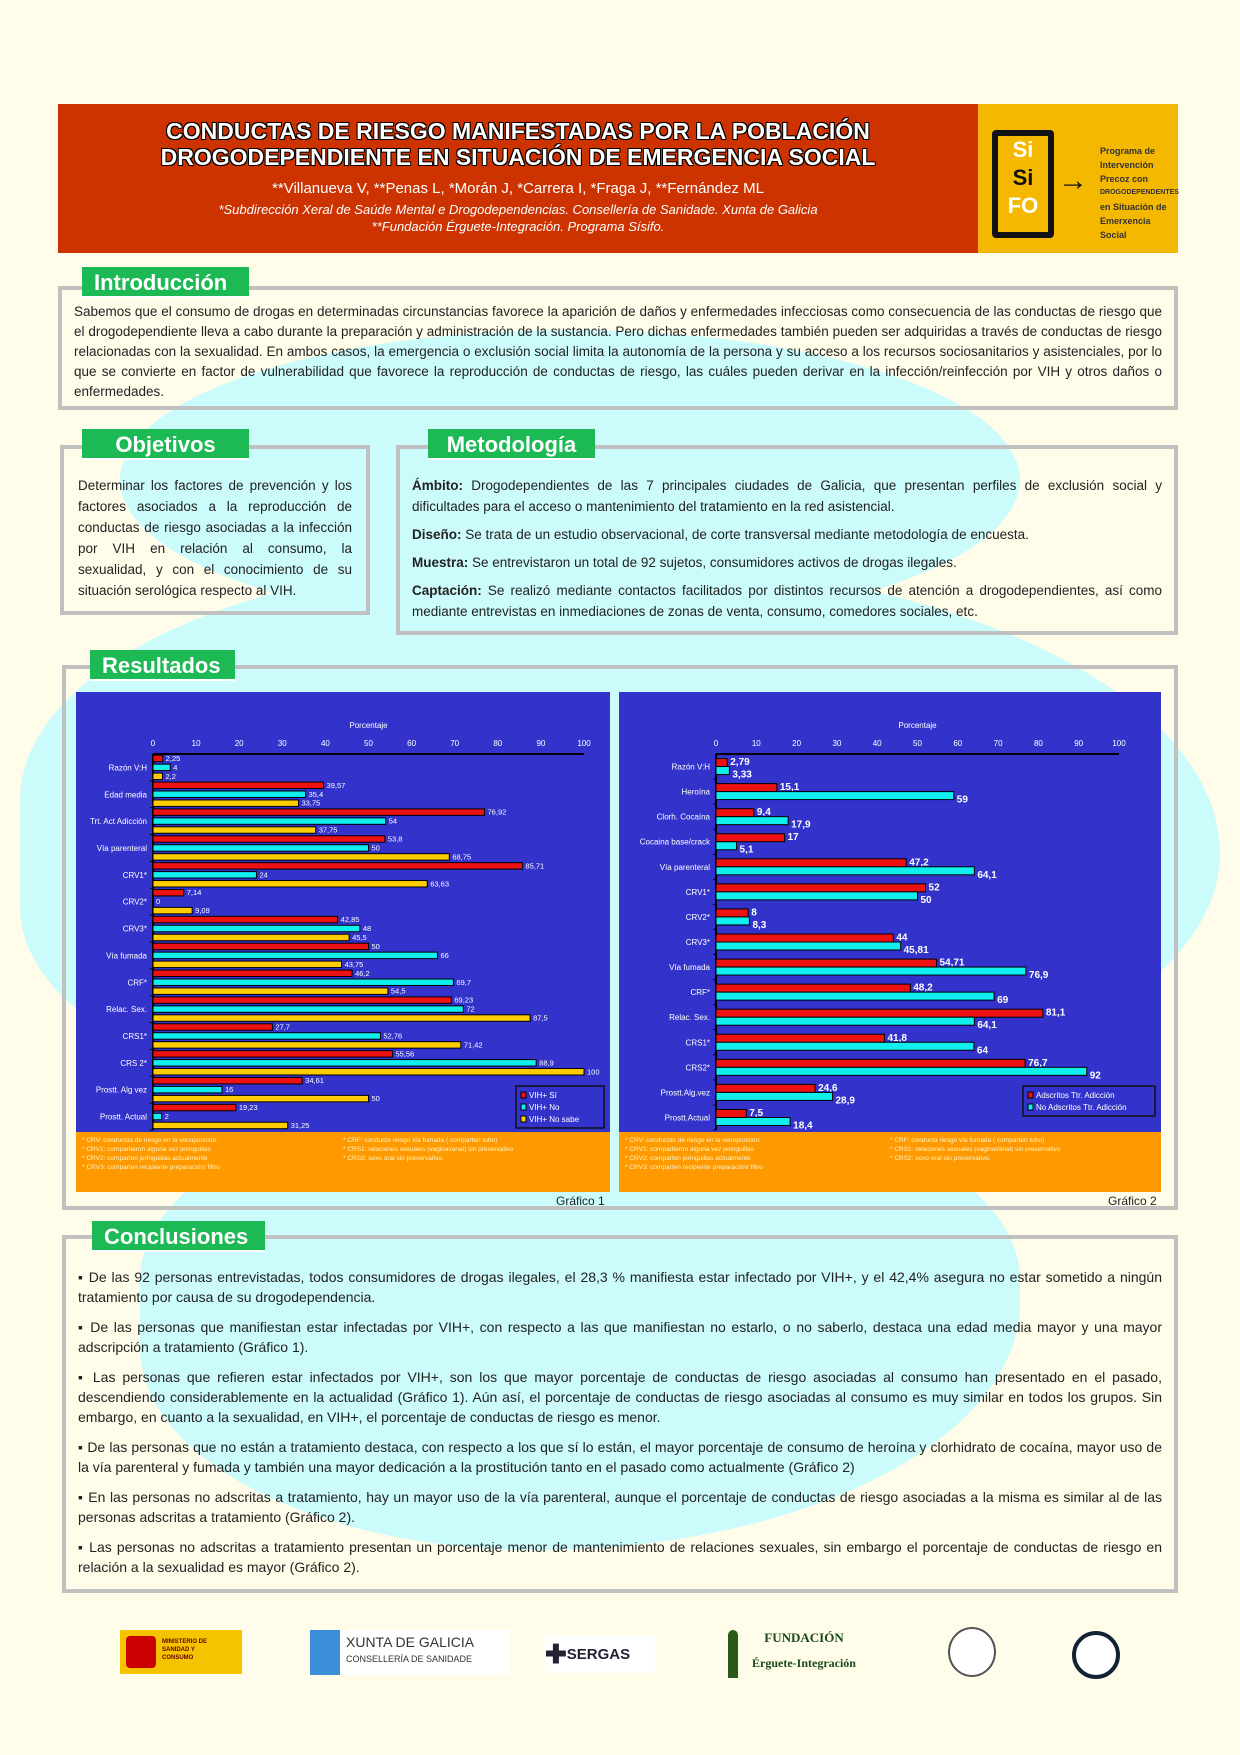  Describe the element at coordinates (167, 1116) in the screenshot. I see `data-label: 2` at that location.